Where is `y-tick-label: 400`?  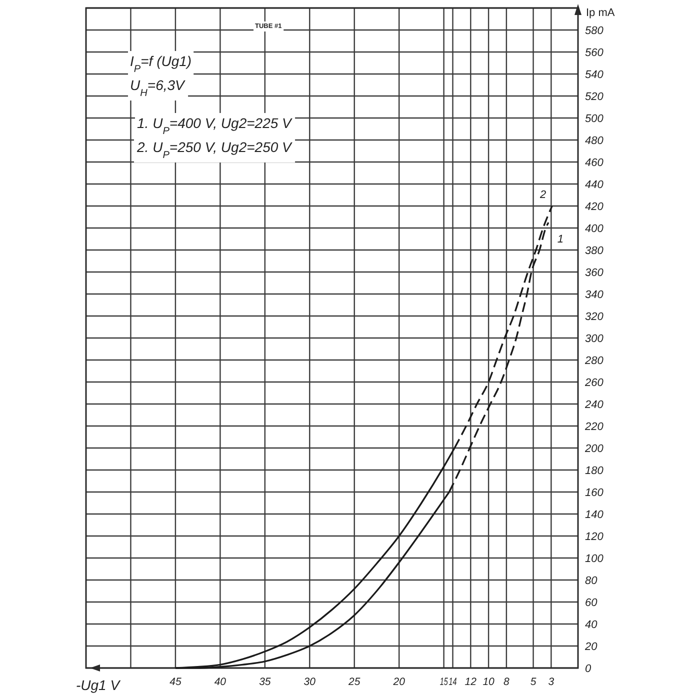 y-tick-label: 400 is located at coordinates (594, 228).